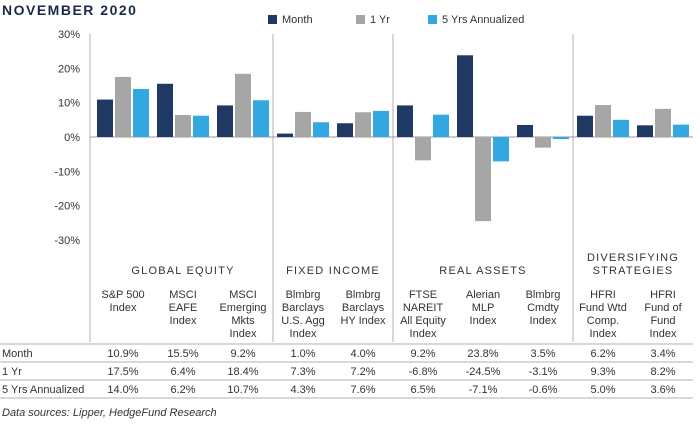  What do you see at coordinates (662, 390) in the screenshot?
I see `table-cell: 3.6%` at bounding box center [662, 390].